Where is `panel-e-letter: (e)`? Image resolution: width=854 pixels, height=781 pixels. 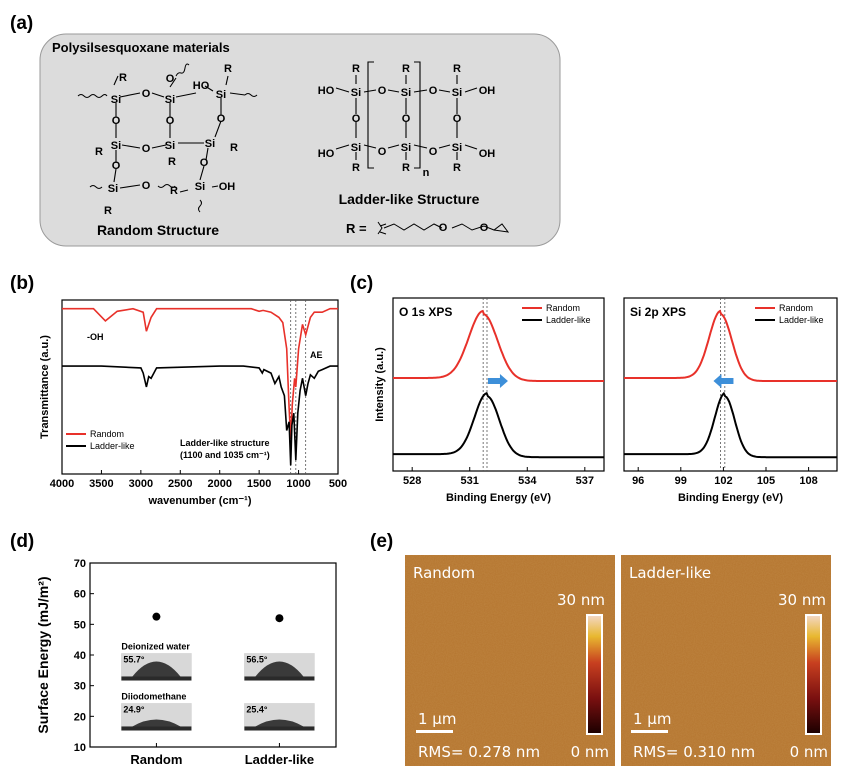 panel-e-letter: (e) is located at coordinates (381, 541).